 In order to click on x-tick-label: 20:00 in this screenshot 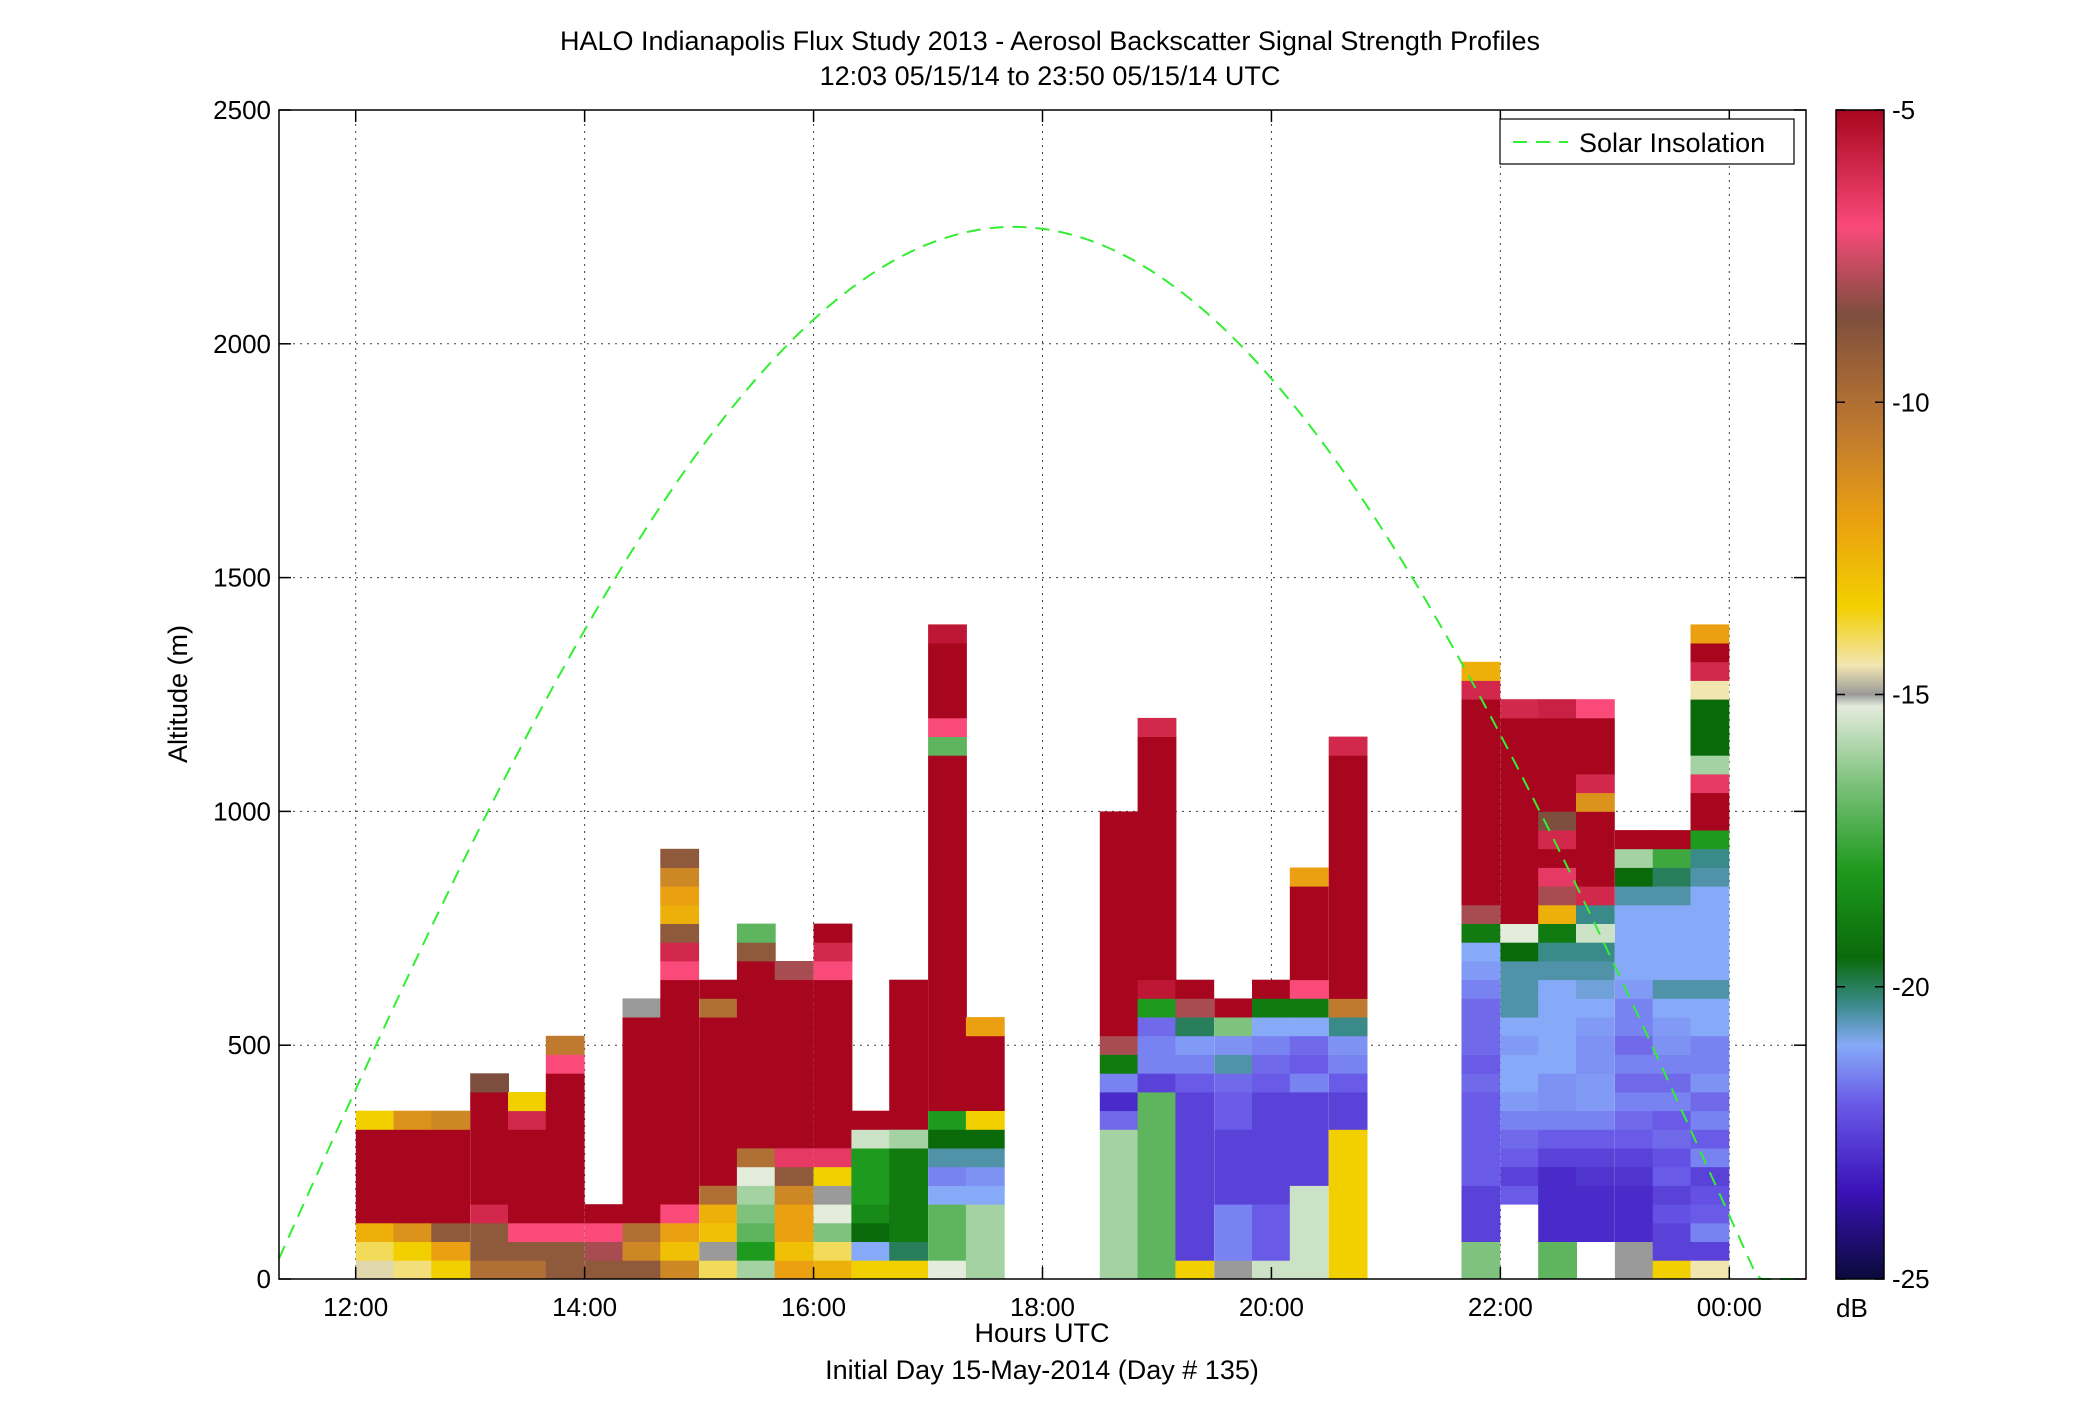, I will do `click(1271, 1307)`.